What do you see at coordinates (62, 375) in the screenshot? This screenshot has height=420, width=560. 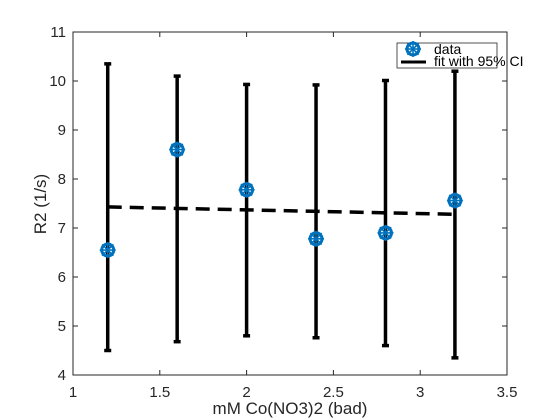 I see `y-tick-label: 4` at bounding box center [62, 375].